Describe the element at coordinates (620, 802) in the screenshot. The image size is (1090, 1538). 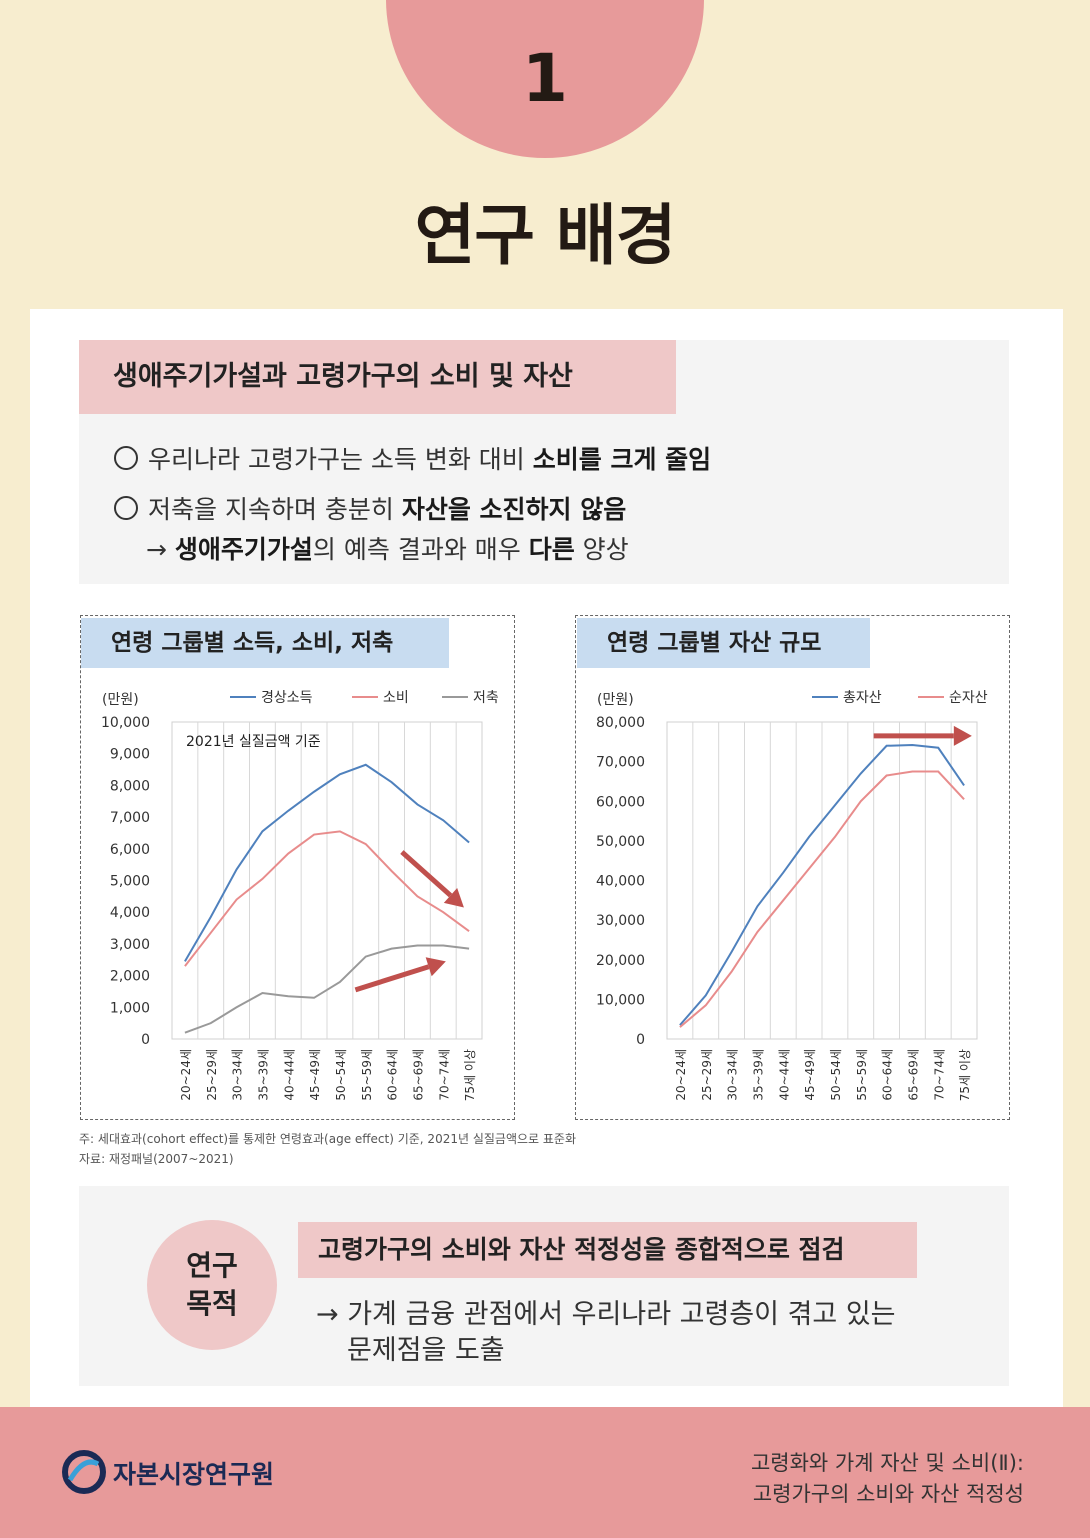
I see `y-tick-label: 60,000` at that location.